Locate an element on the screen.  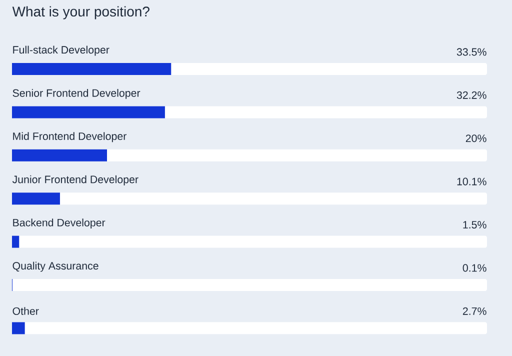
y-tick-label: Quality Assurance is located at coordinates (55, 267).